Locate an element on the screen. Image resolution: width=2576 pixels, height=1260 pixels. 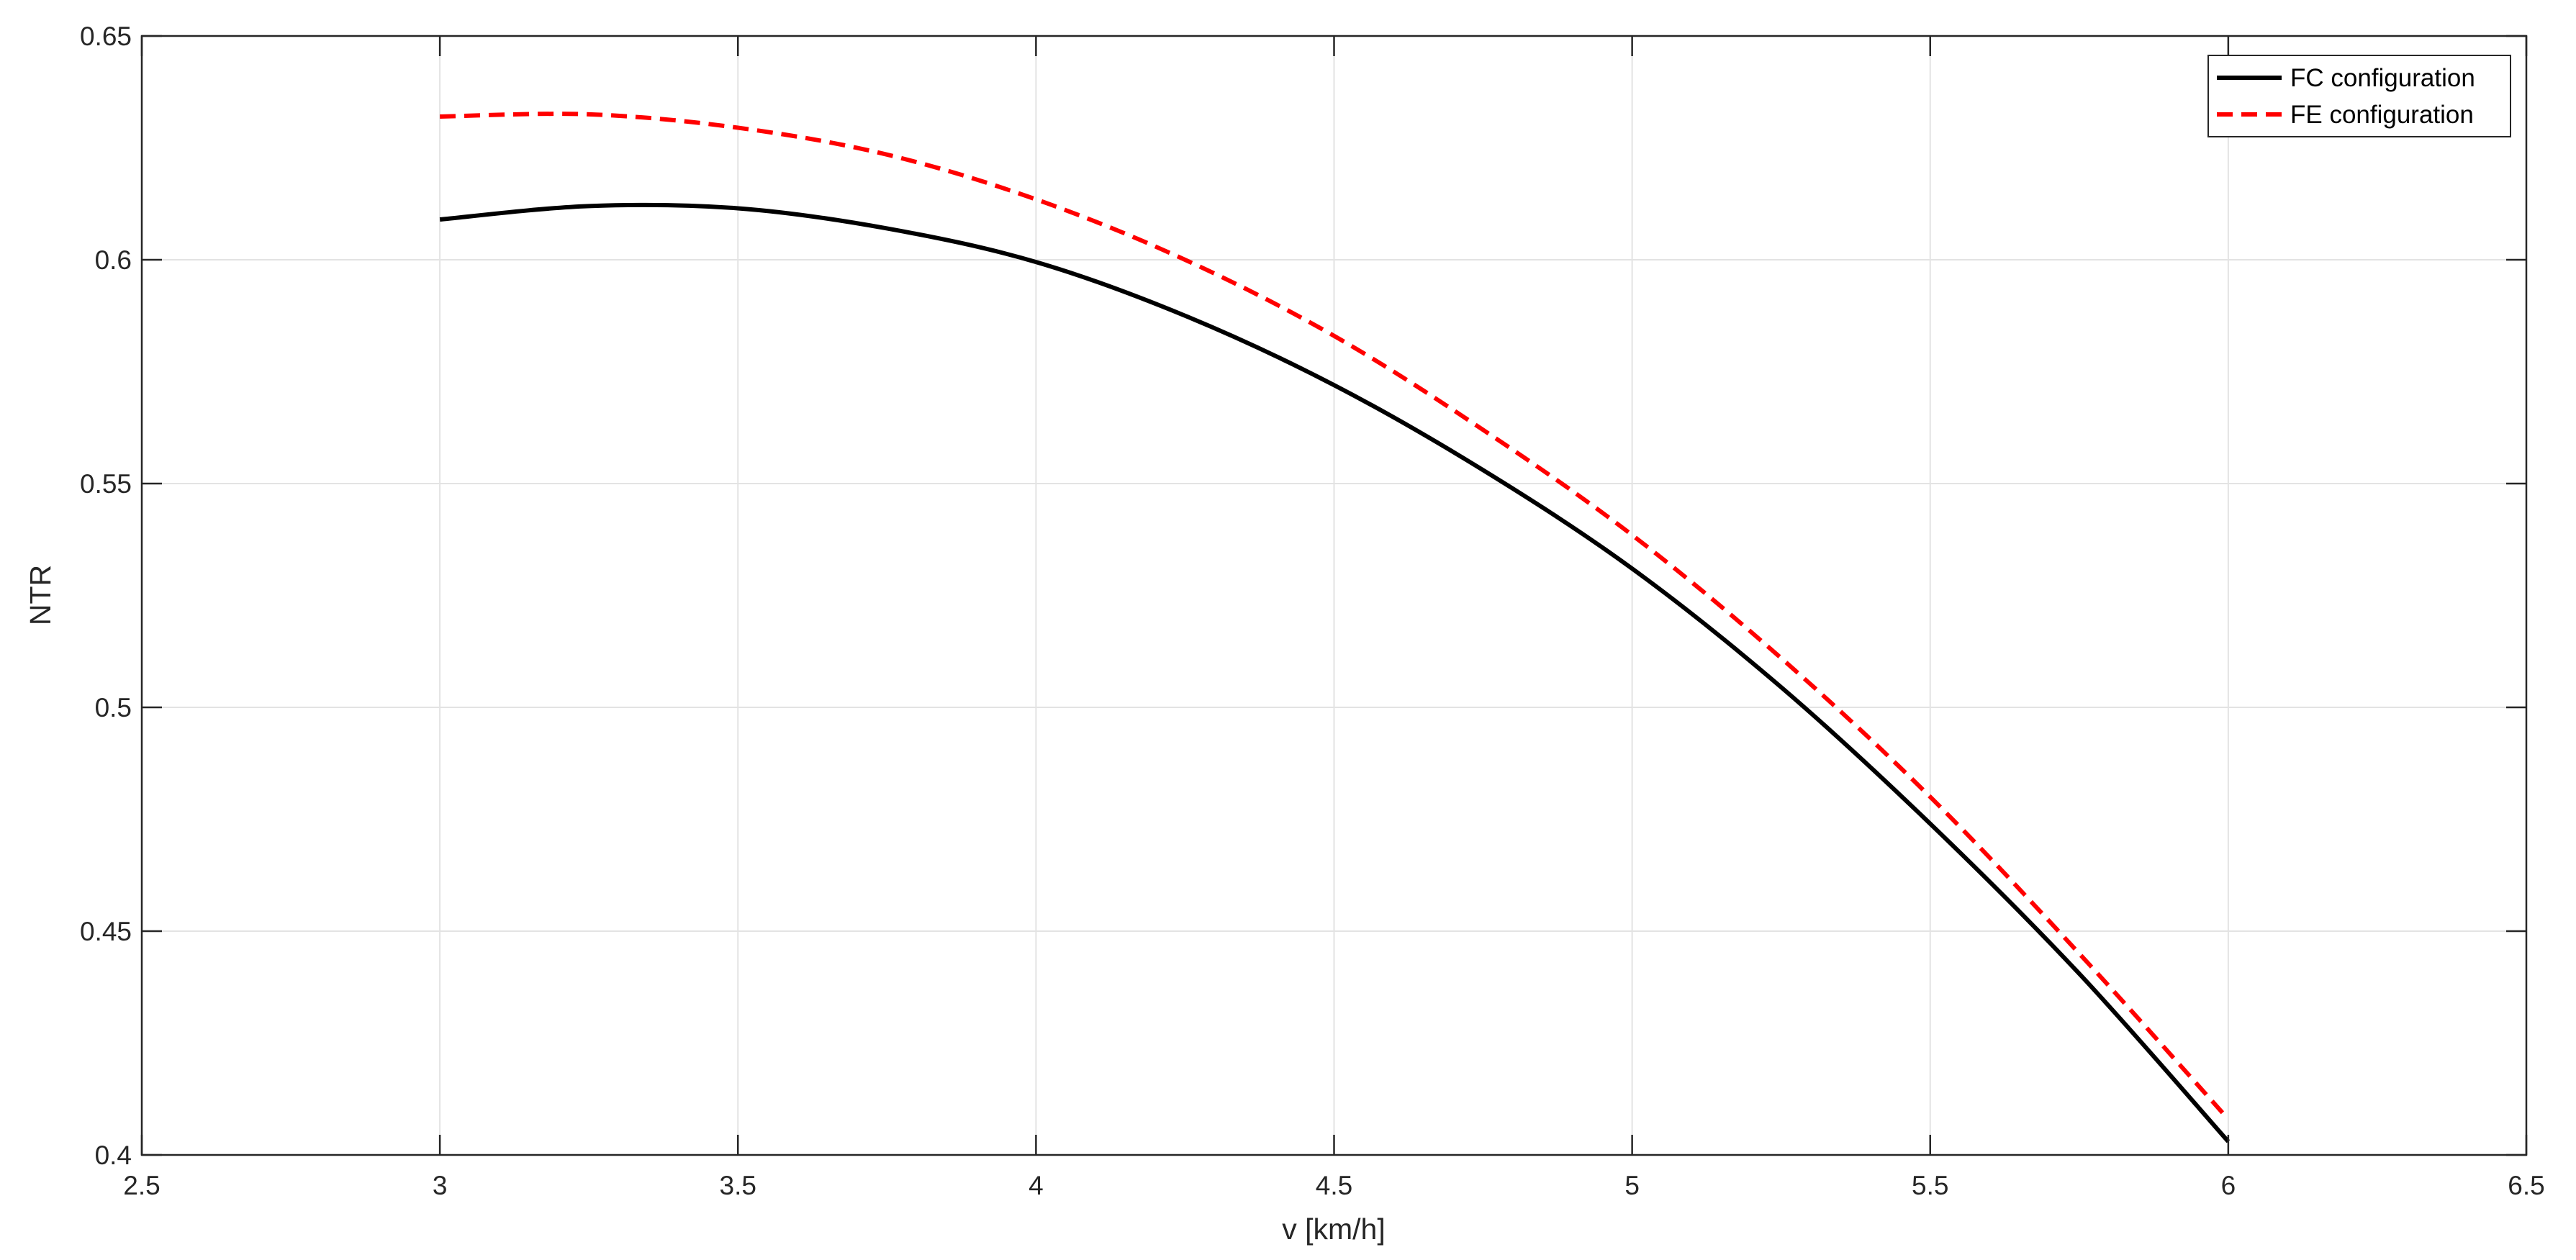
y-tick-label: 0.45 is located at coordinates (106, 931).